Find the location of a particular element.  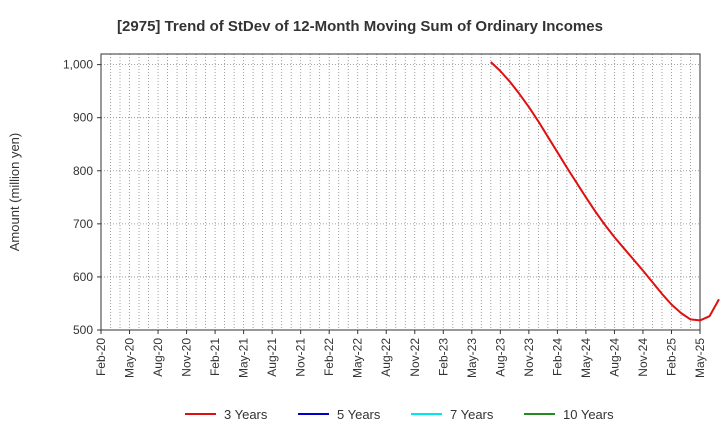

x-tick-label: Aug-21 is located at coordinates (272, 357).